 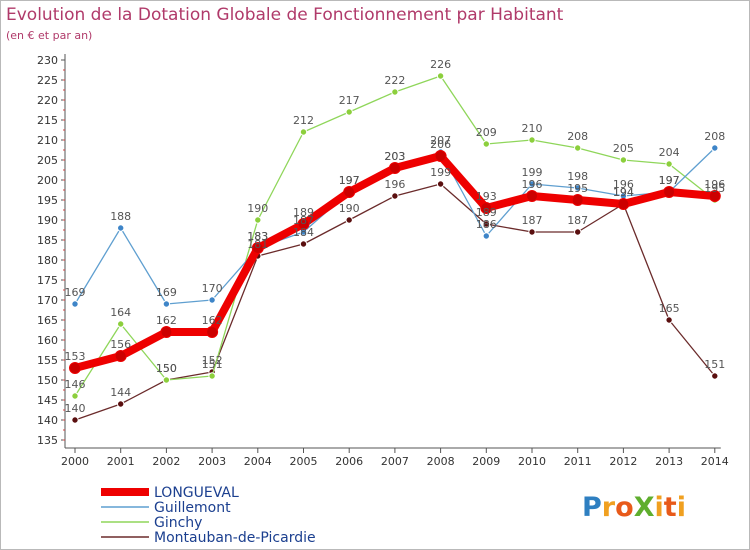 What do you see at coordinates (120, 216) in the screenshot?
I see `data-label: 188` at bounding box center [120, 216].